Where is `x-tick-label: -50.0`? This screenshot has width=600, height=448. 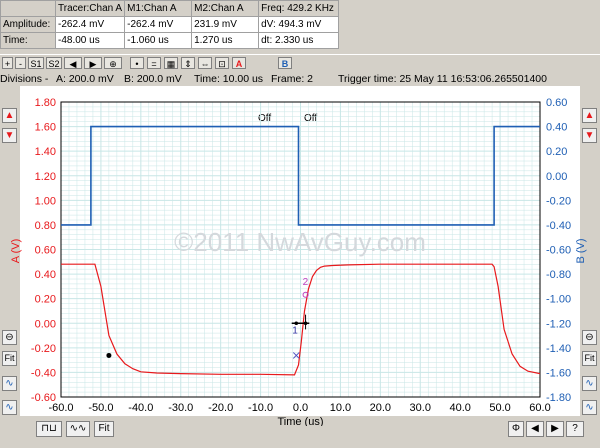 x-tick-label: -50.0 is located at coordinates (100, 408).